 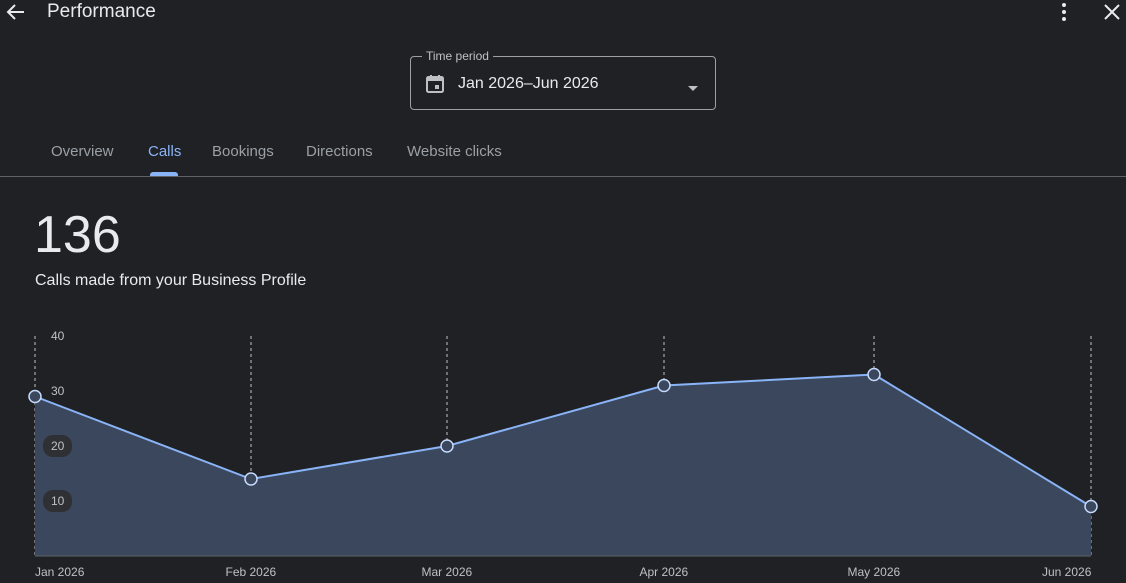 What do you see at coordinates (457, 56) in the screenshot?
I see `time-period-label: Time period` at bounding box center [457, 56].